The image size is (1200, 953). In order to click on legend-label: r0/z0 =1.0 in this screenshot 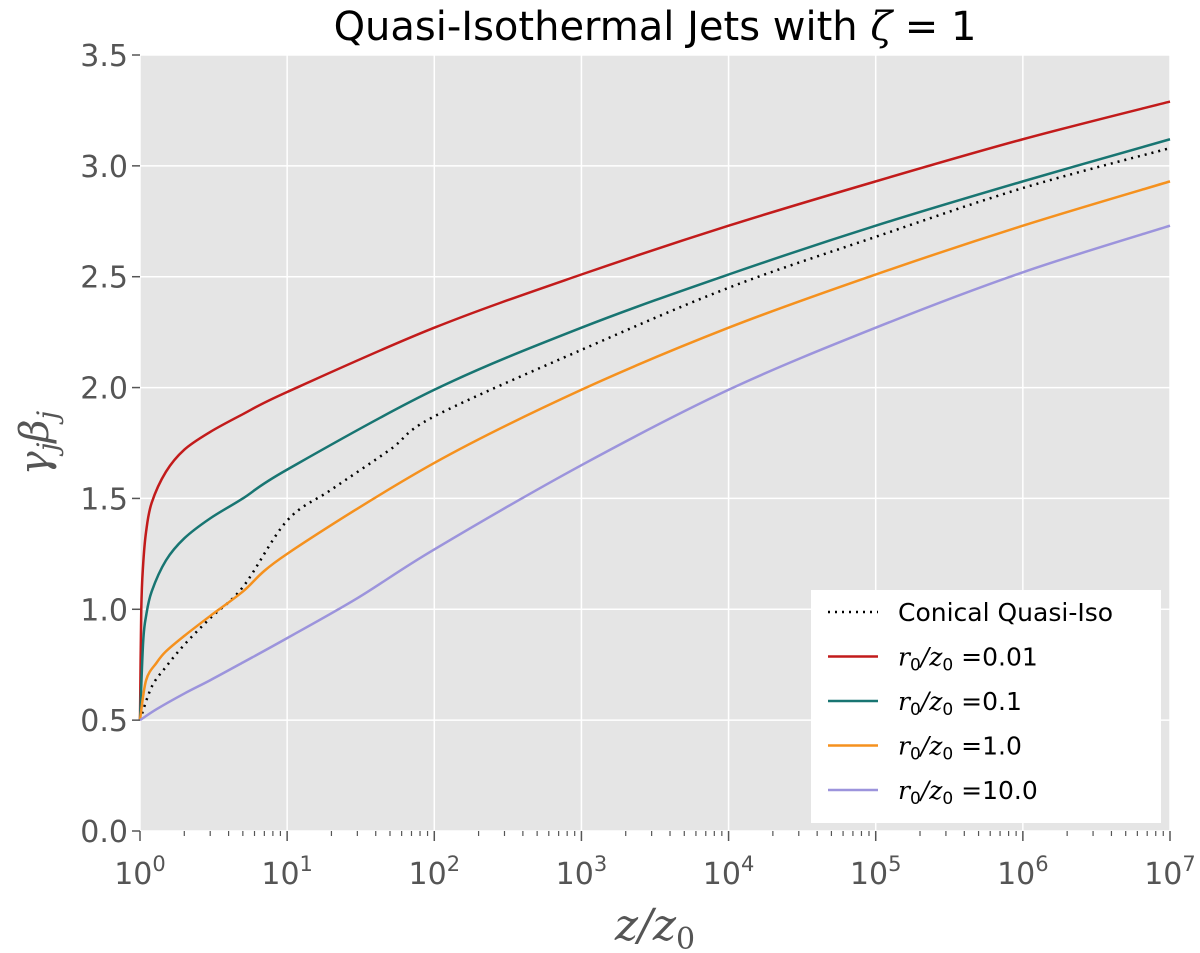, I will do `click(960, 748)`.